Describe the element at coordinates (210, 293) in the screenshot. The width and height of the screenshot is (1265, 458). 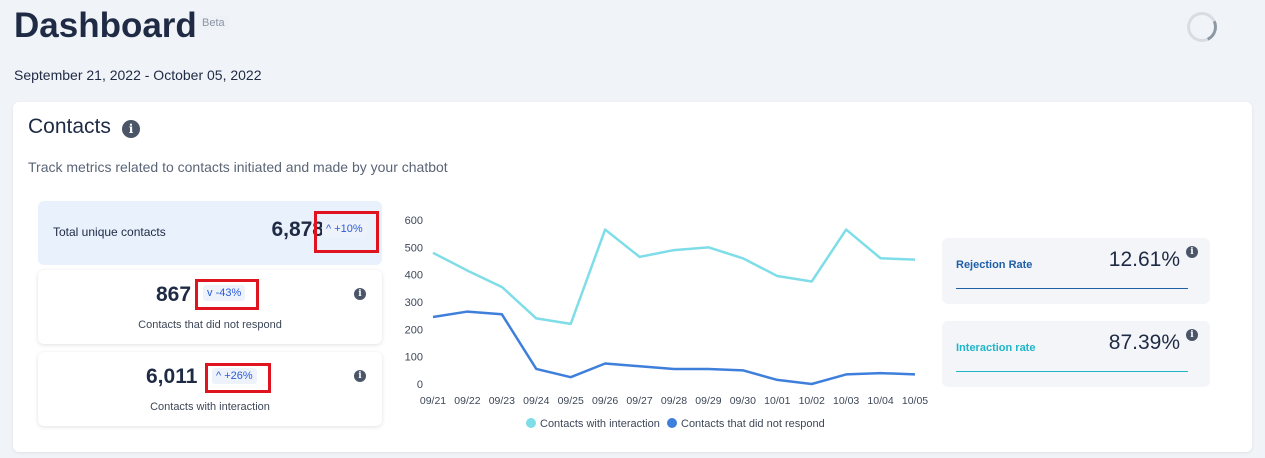
I see `chevron-down-icon: v` at that location.